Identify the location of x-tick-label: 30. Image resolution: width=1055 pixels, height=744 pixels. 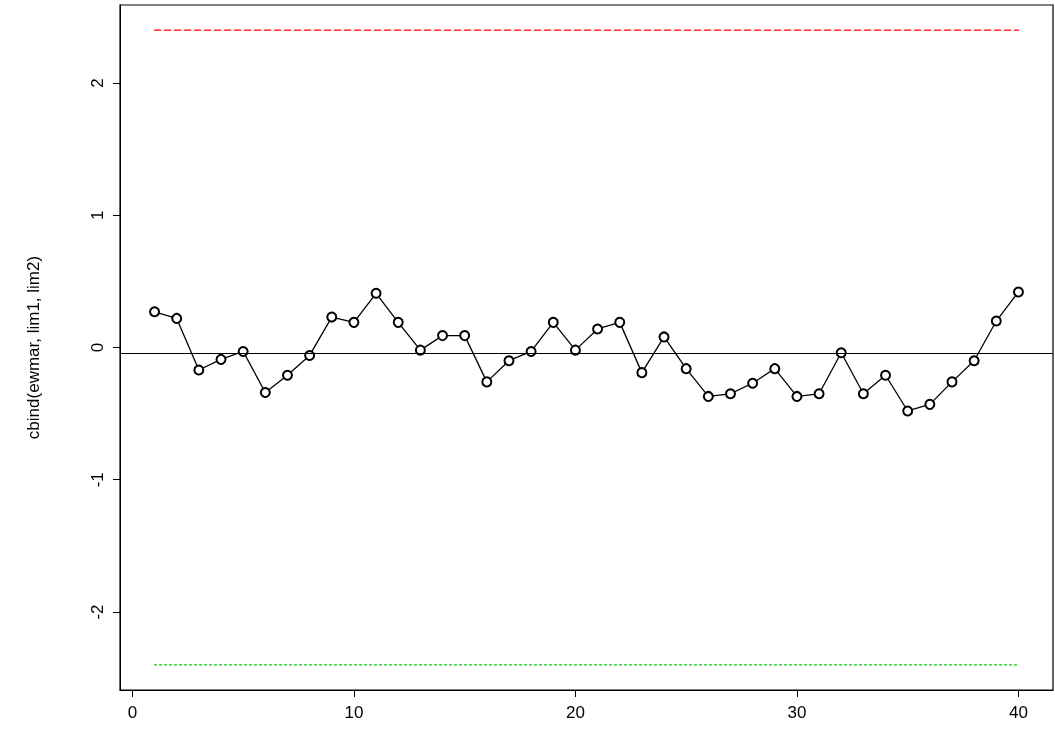
(797, 712).